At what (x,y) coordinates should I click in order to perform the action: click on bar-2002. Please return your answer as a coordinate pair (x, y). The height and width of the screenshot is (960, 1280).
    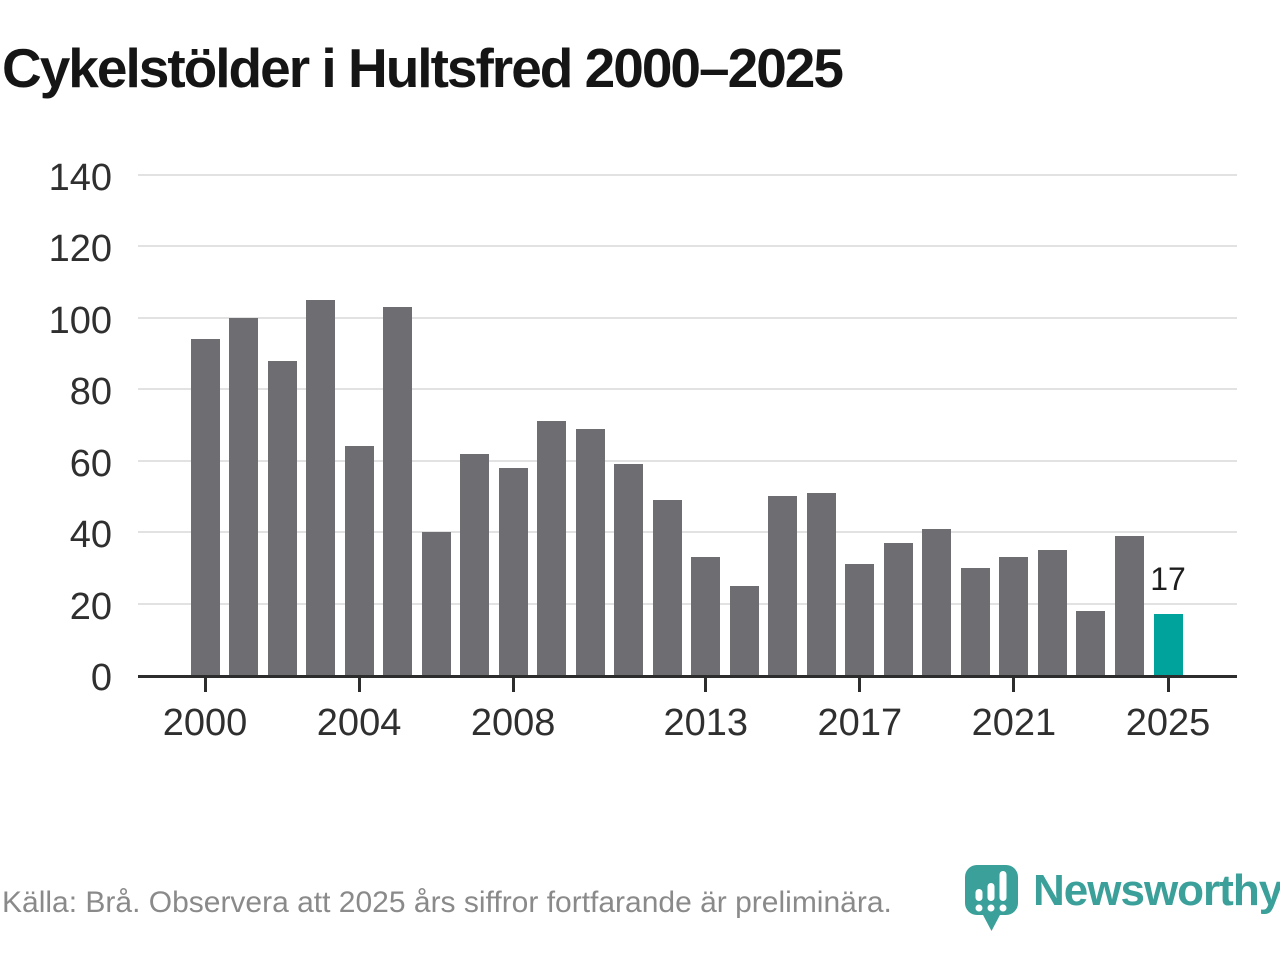
    Looking at the image, I should click on (282, 517).